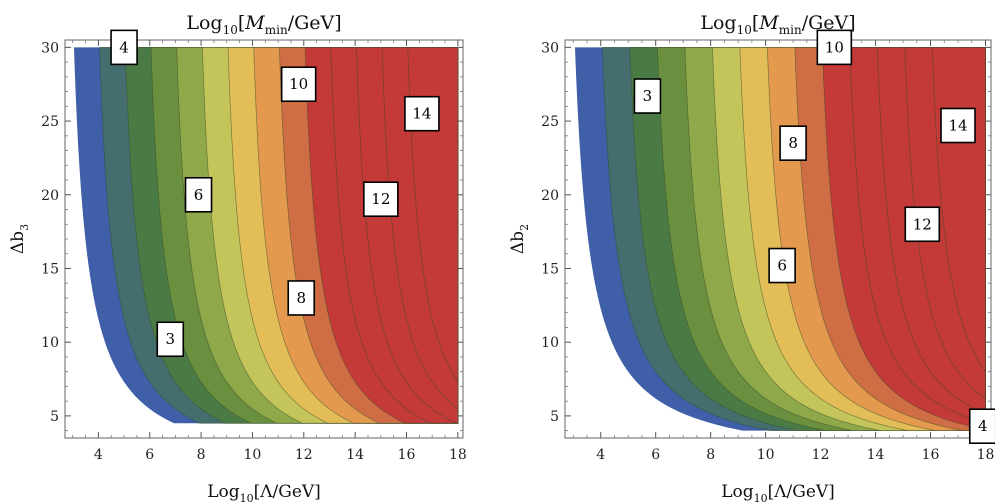  Describe the element at coordinates (19, 239) in the screenshot. I see `y-axis-label: Δb3` at that location.